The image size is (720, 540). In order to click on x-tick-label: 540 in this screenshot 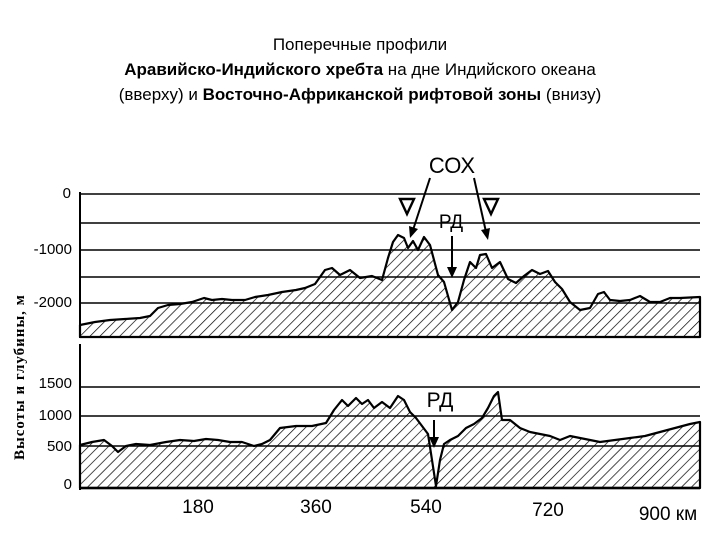, I will do `click(426, 507)`.